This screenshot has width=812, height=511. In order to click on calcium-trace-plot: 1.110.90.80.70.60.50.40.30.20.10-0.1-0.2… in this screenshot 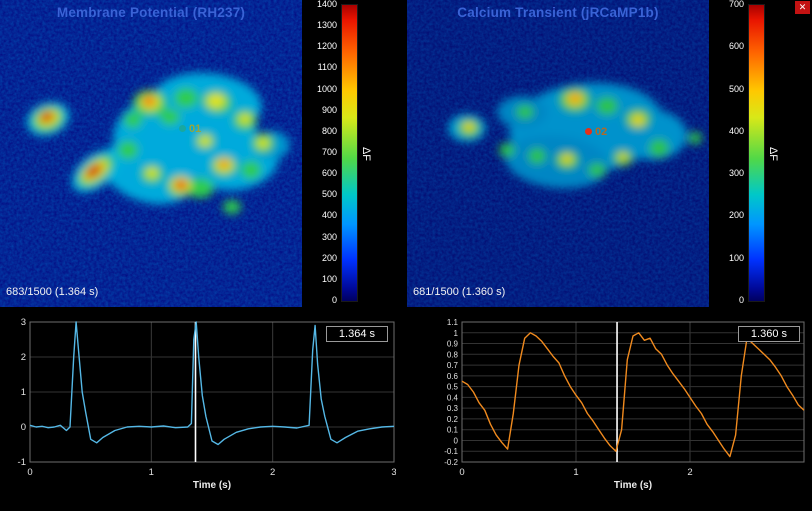, I will do `click(621, 397)`.